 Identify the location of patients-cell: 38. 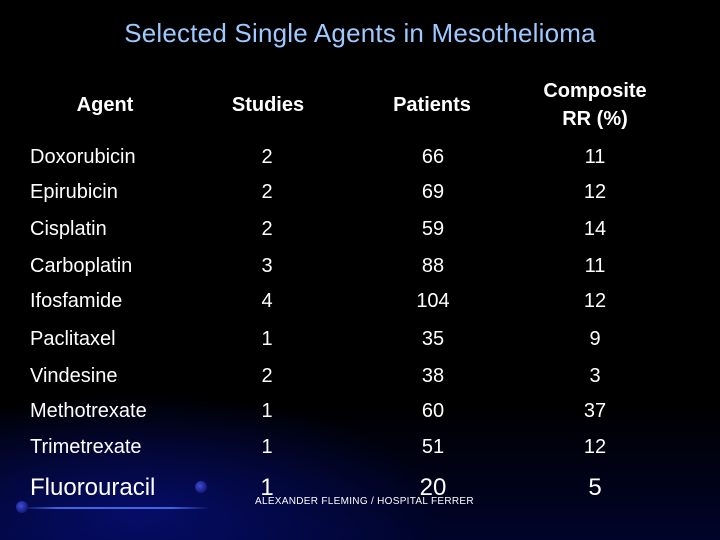
(433, 376).